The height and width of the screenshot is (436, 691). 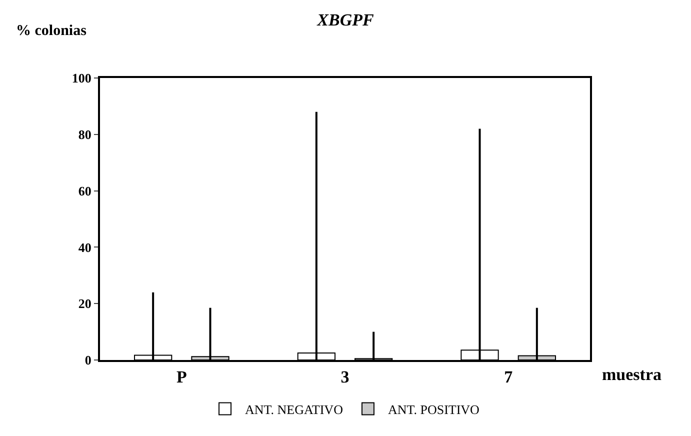 What do you see at coordinates (85, 247) in the screenshot?
I see `y-tick-label: 40` at bounding box center [85, 247].